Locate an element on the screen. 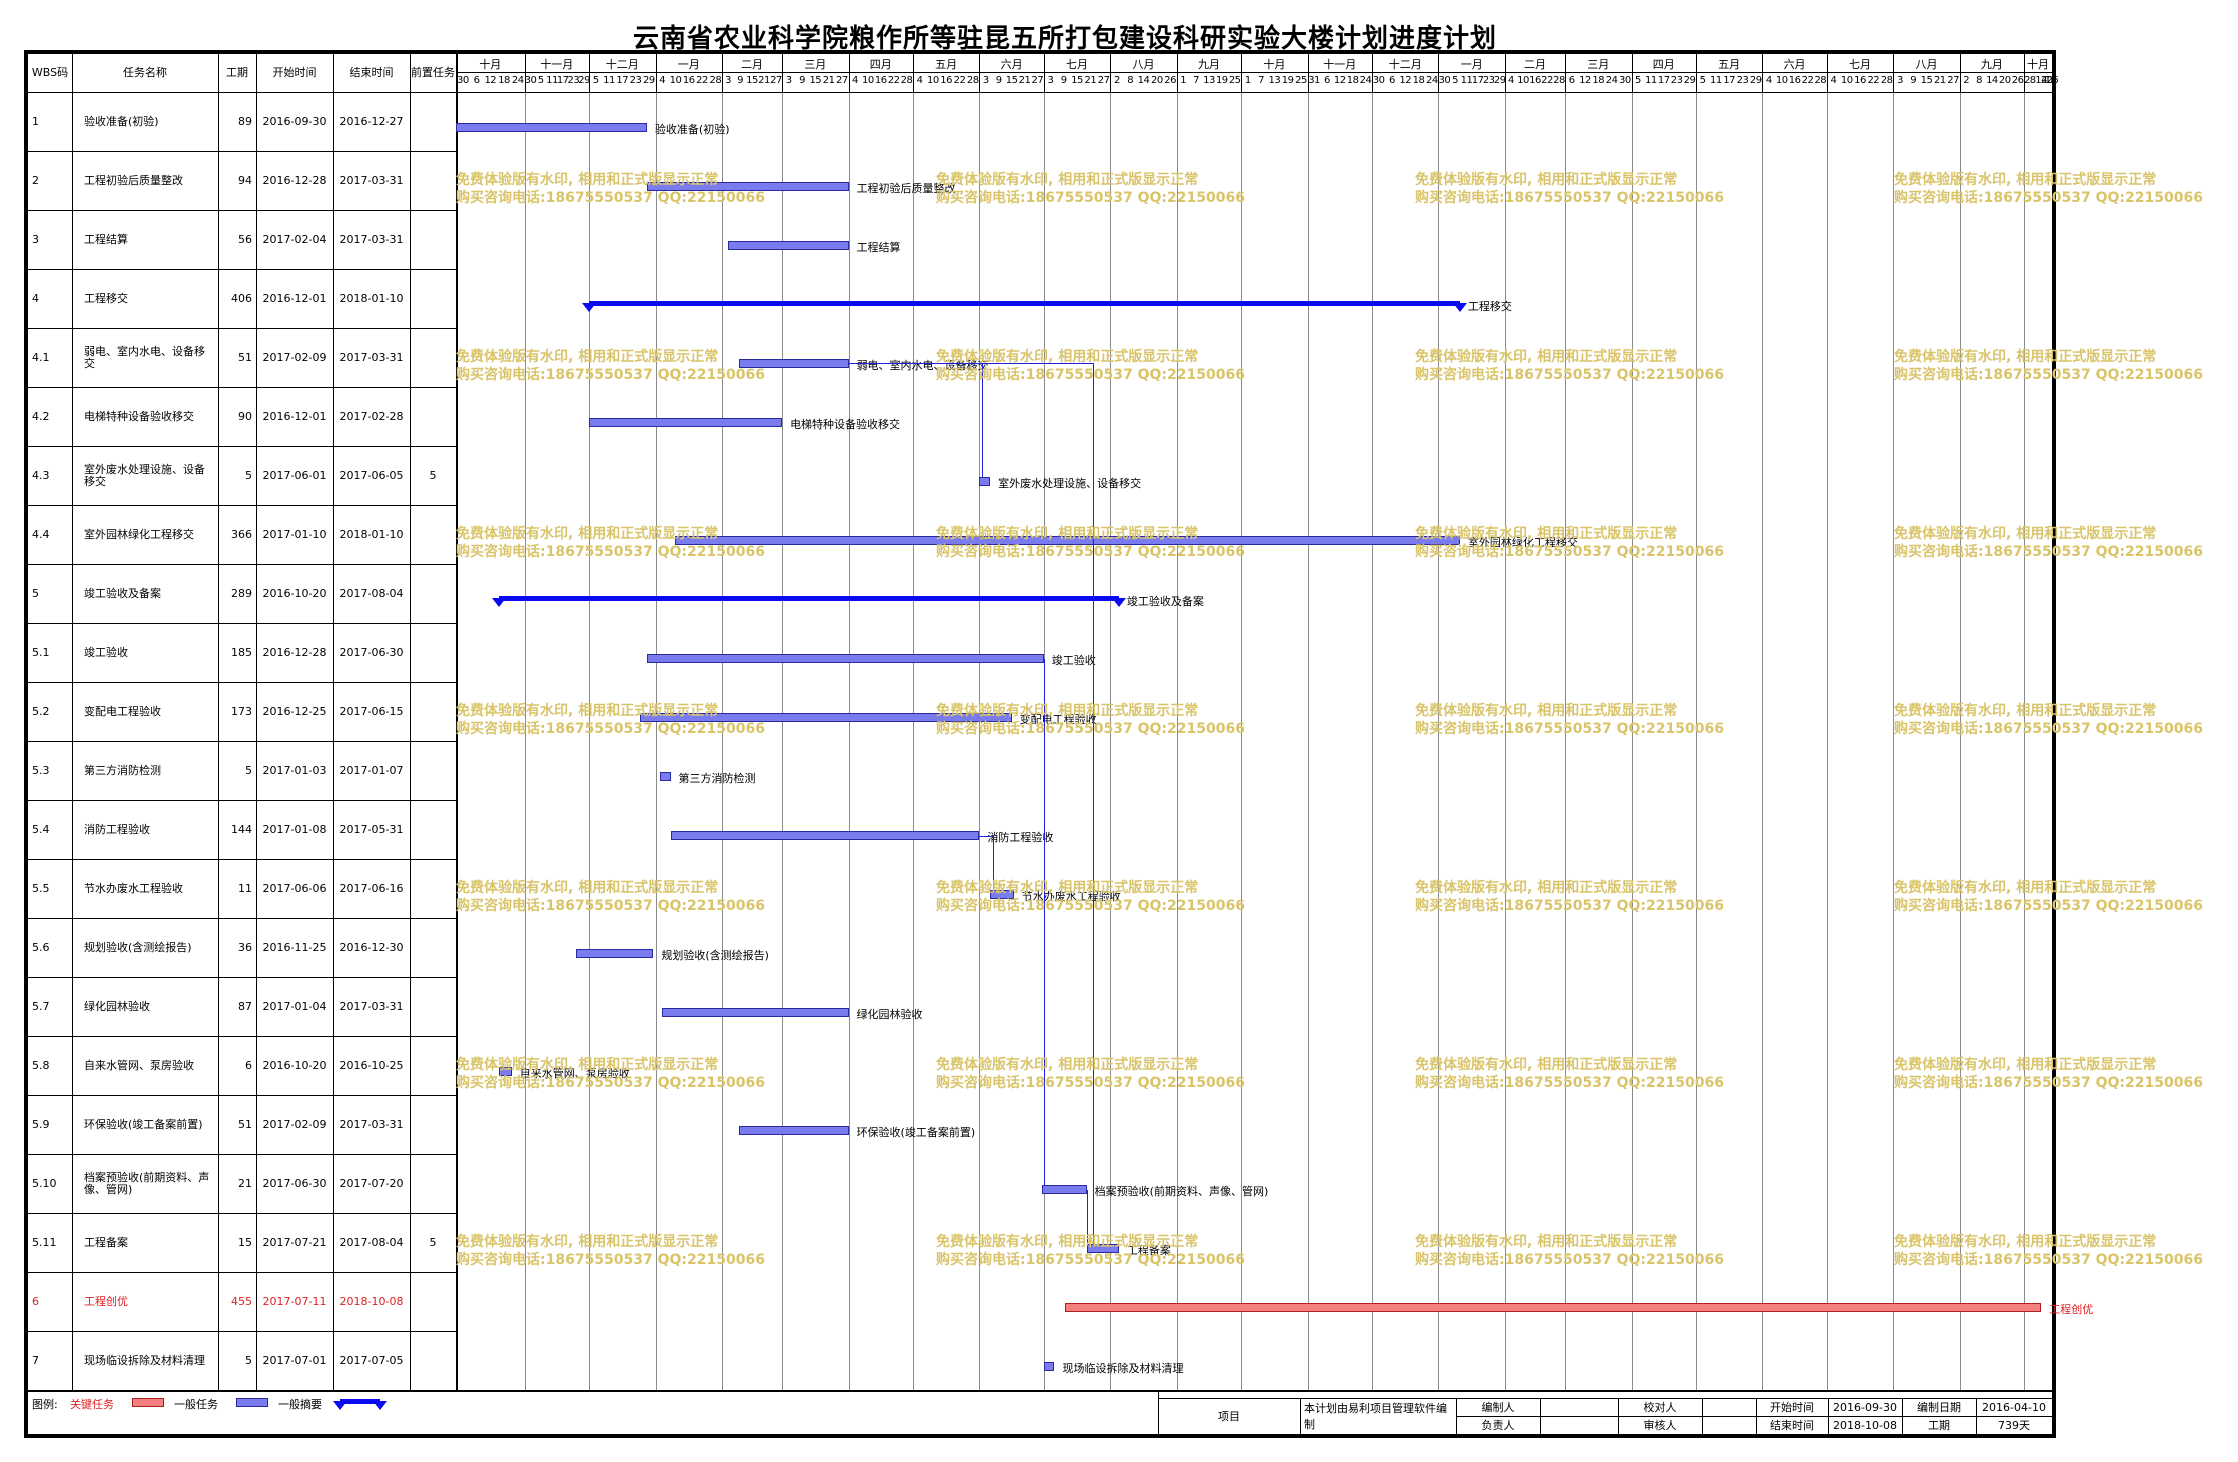 The height and width of the screenshot is (1462, 2238). day-tick-label: 2 is located at coordinates (2027, 80).